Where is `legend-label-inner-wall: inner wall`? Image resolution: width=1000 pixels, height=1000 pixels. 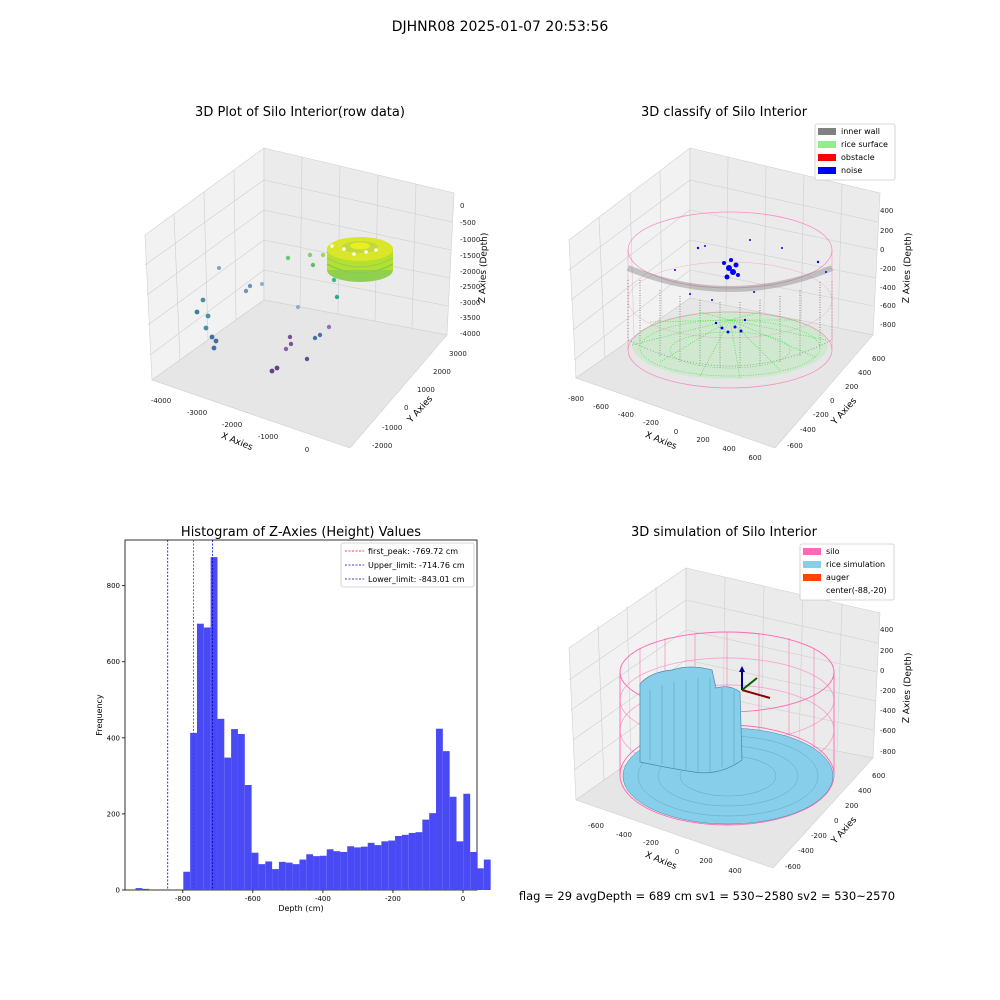 legend-label-inner-wall: inner wall is located at coordinates (860, 131).